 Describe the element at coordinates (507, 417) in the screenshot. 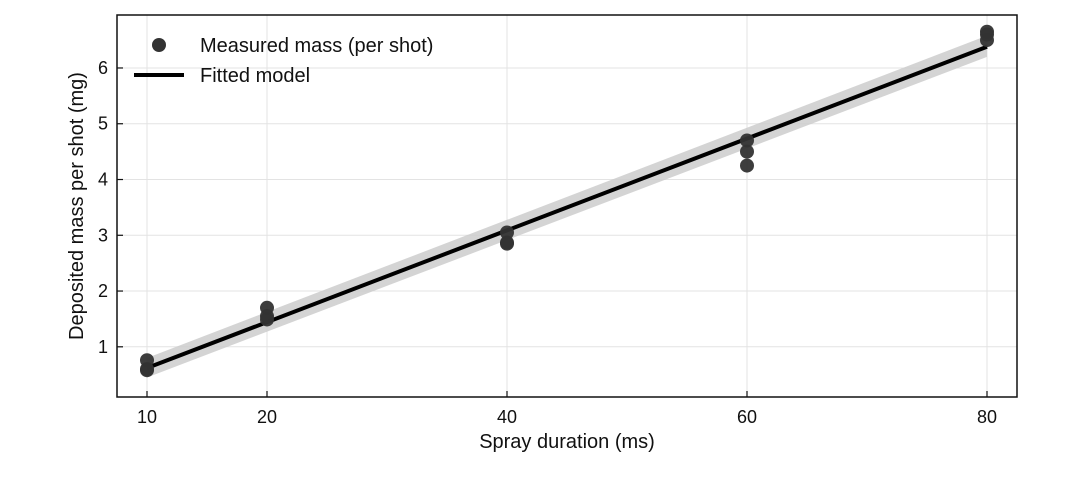

I see `x-tick-label: 40` at that location.